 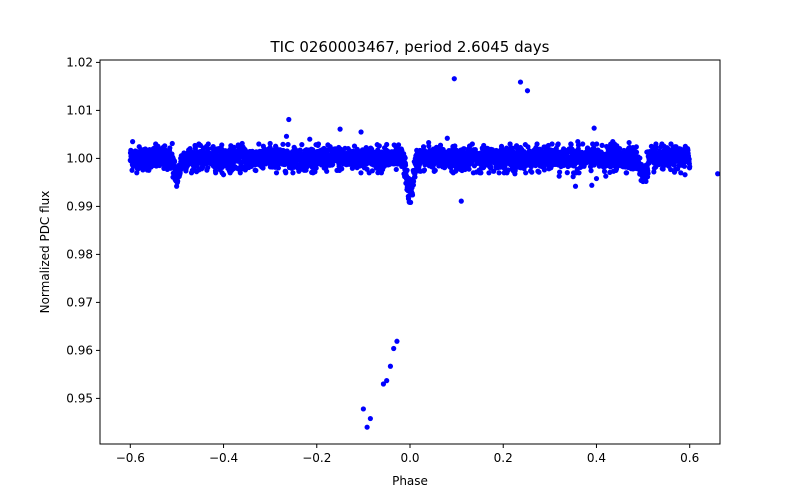 I want to click on x-tick-label: 0.0, so click(x=409, y=458).